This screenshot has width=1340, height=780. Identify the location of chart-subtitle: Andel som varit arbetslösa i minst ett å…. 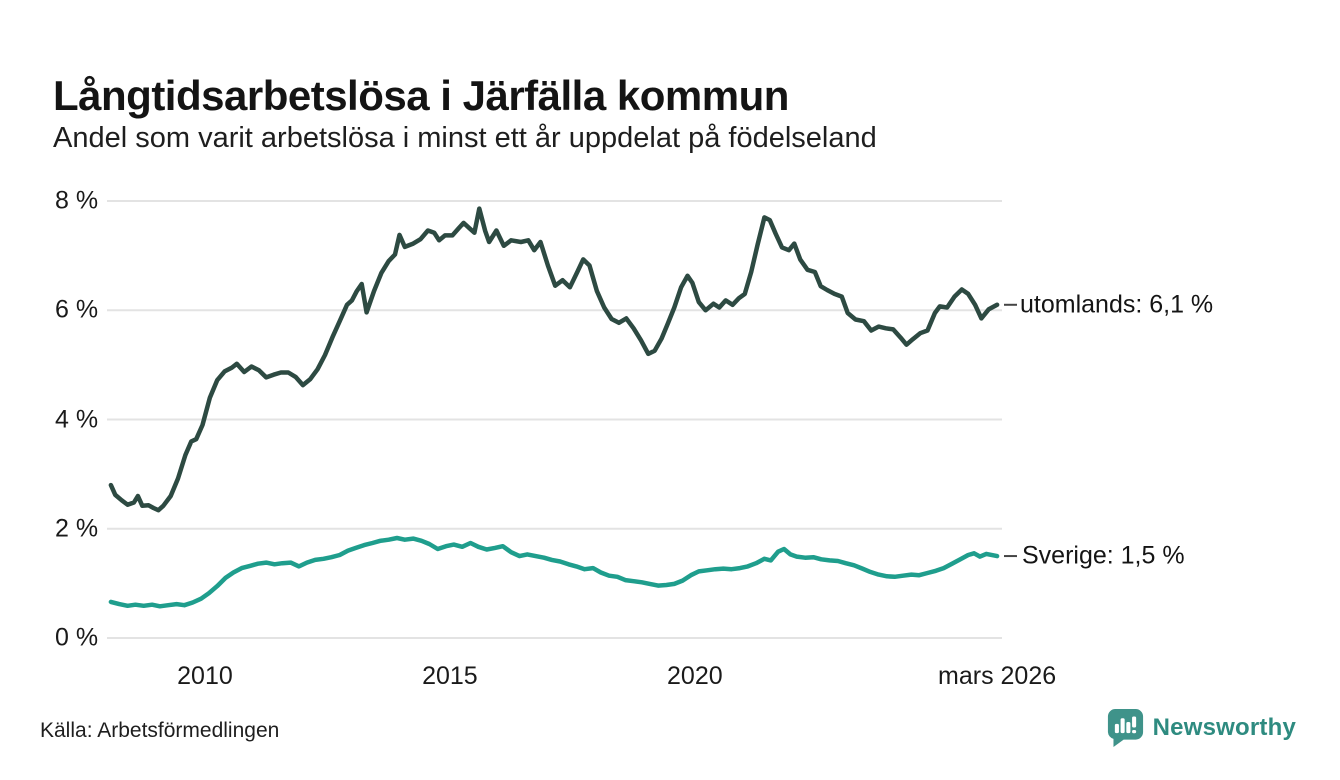
(465, 138).